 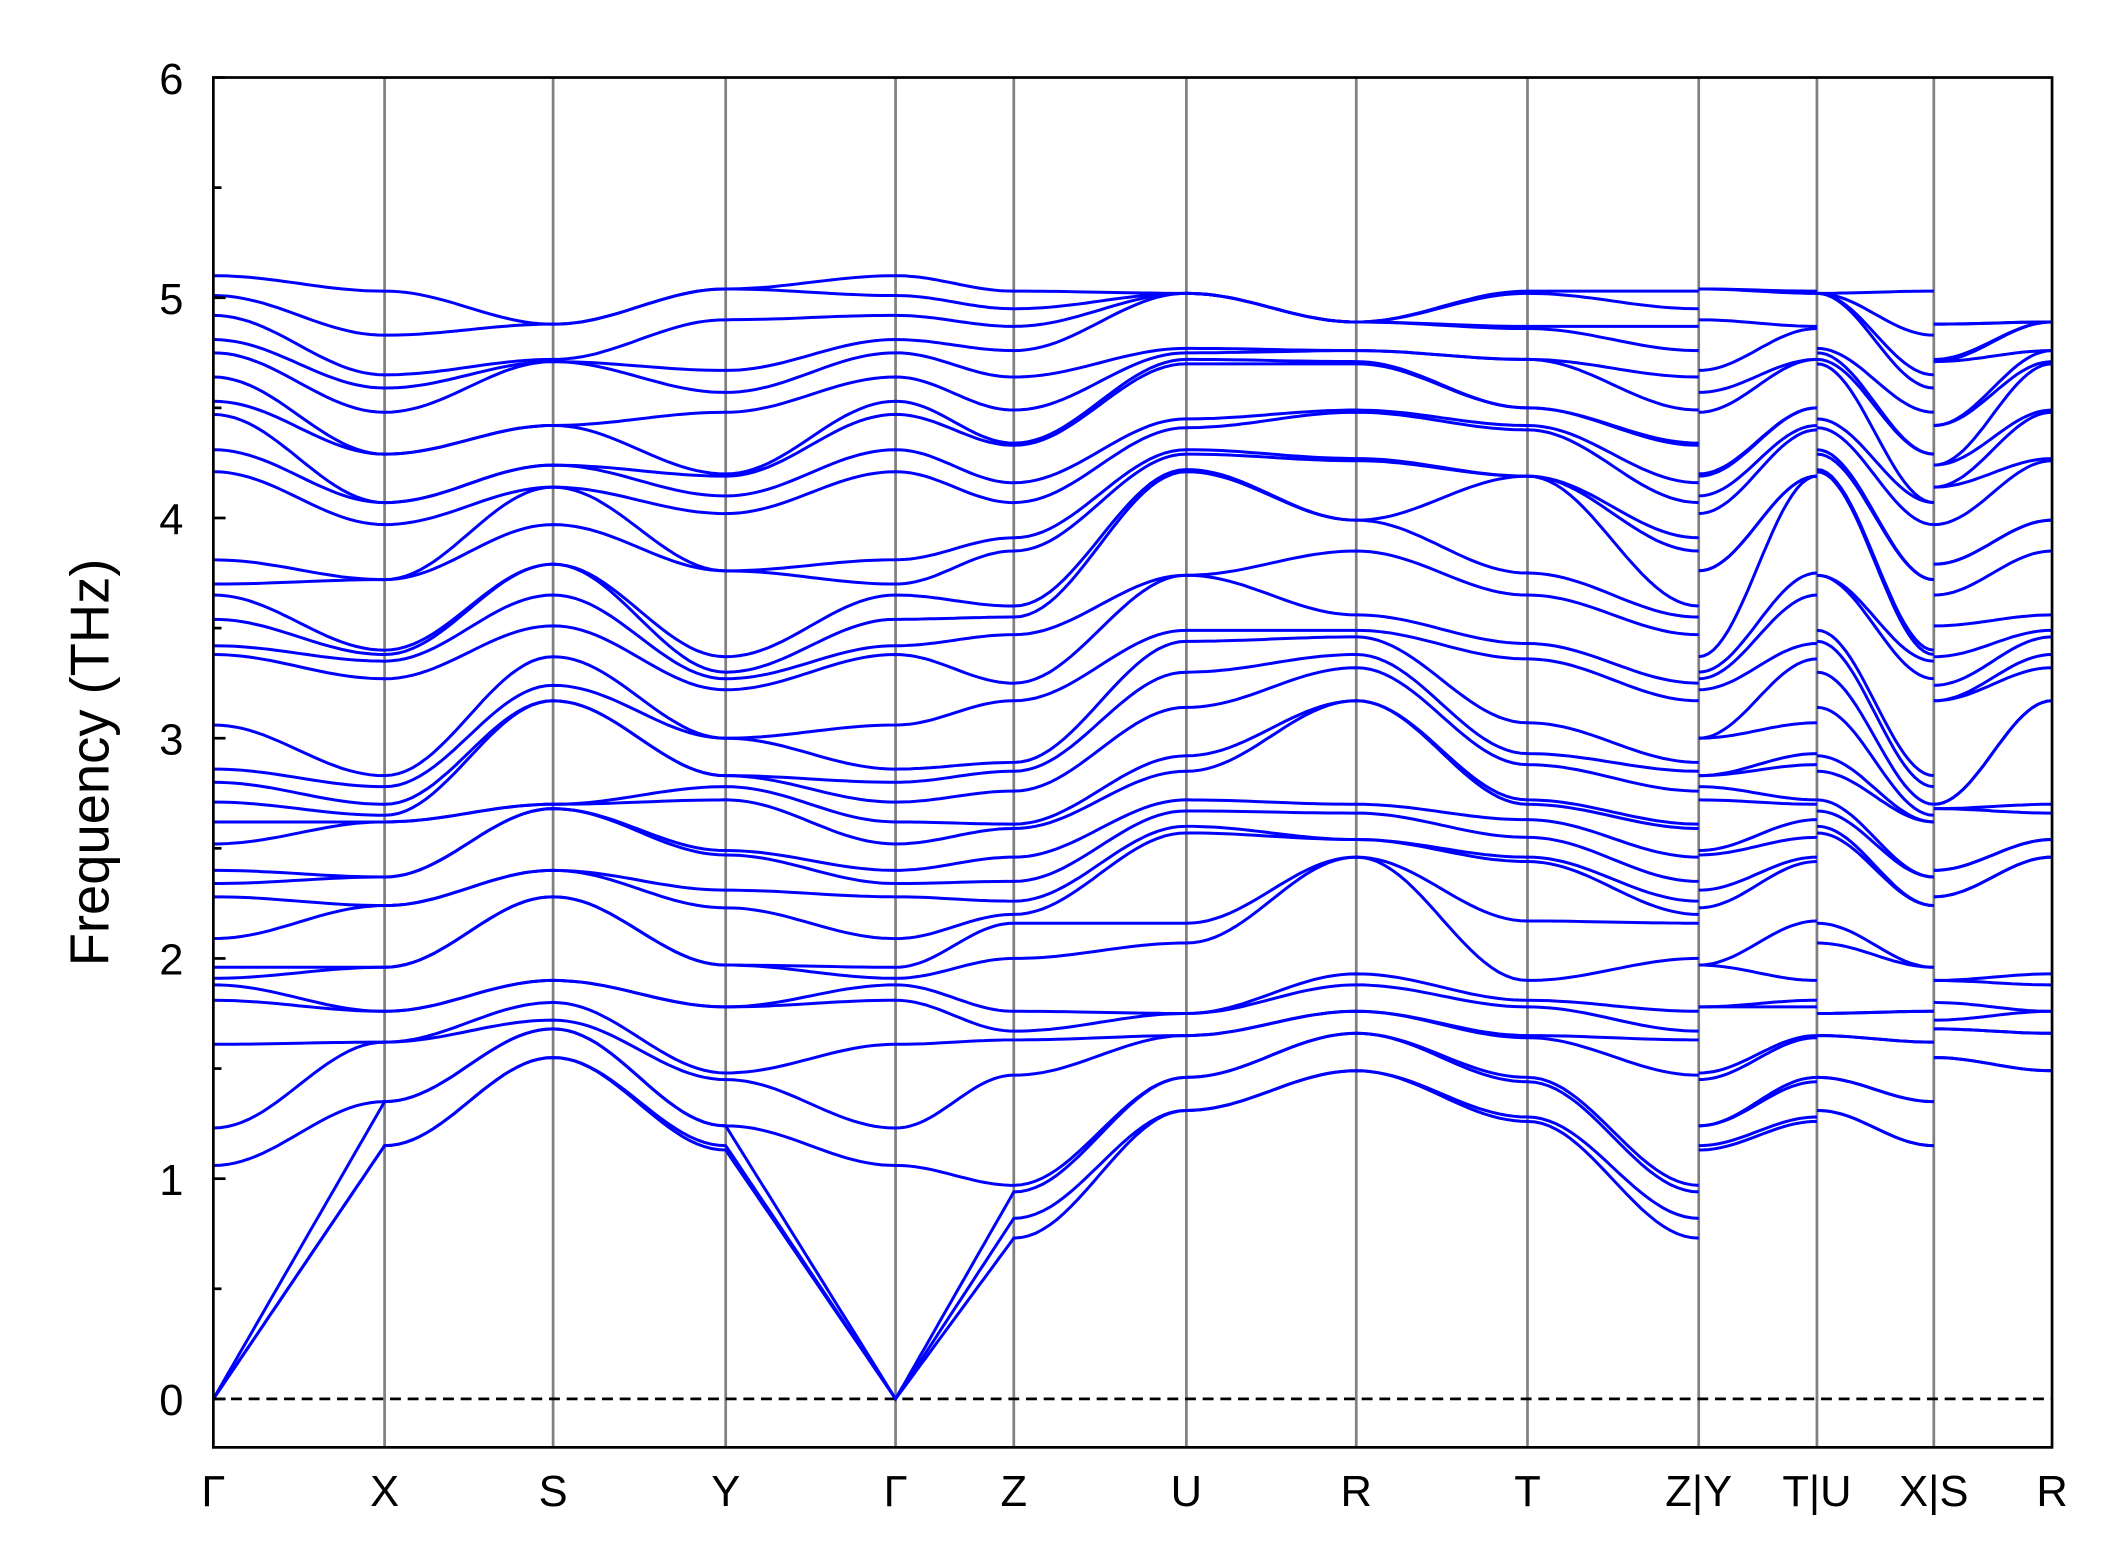 What do you see at coordinates (171, 1401) in the screenshot?
I see `y-tick-label: 0` at bounding box center [171, 1401].